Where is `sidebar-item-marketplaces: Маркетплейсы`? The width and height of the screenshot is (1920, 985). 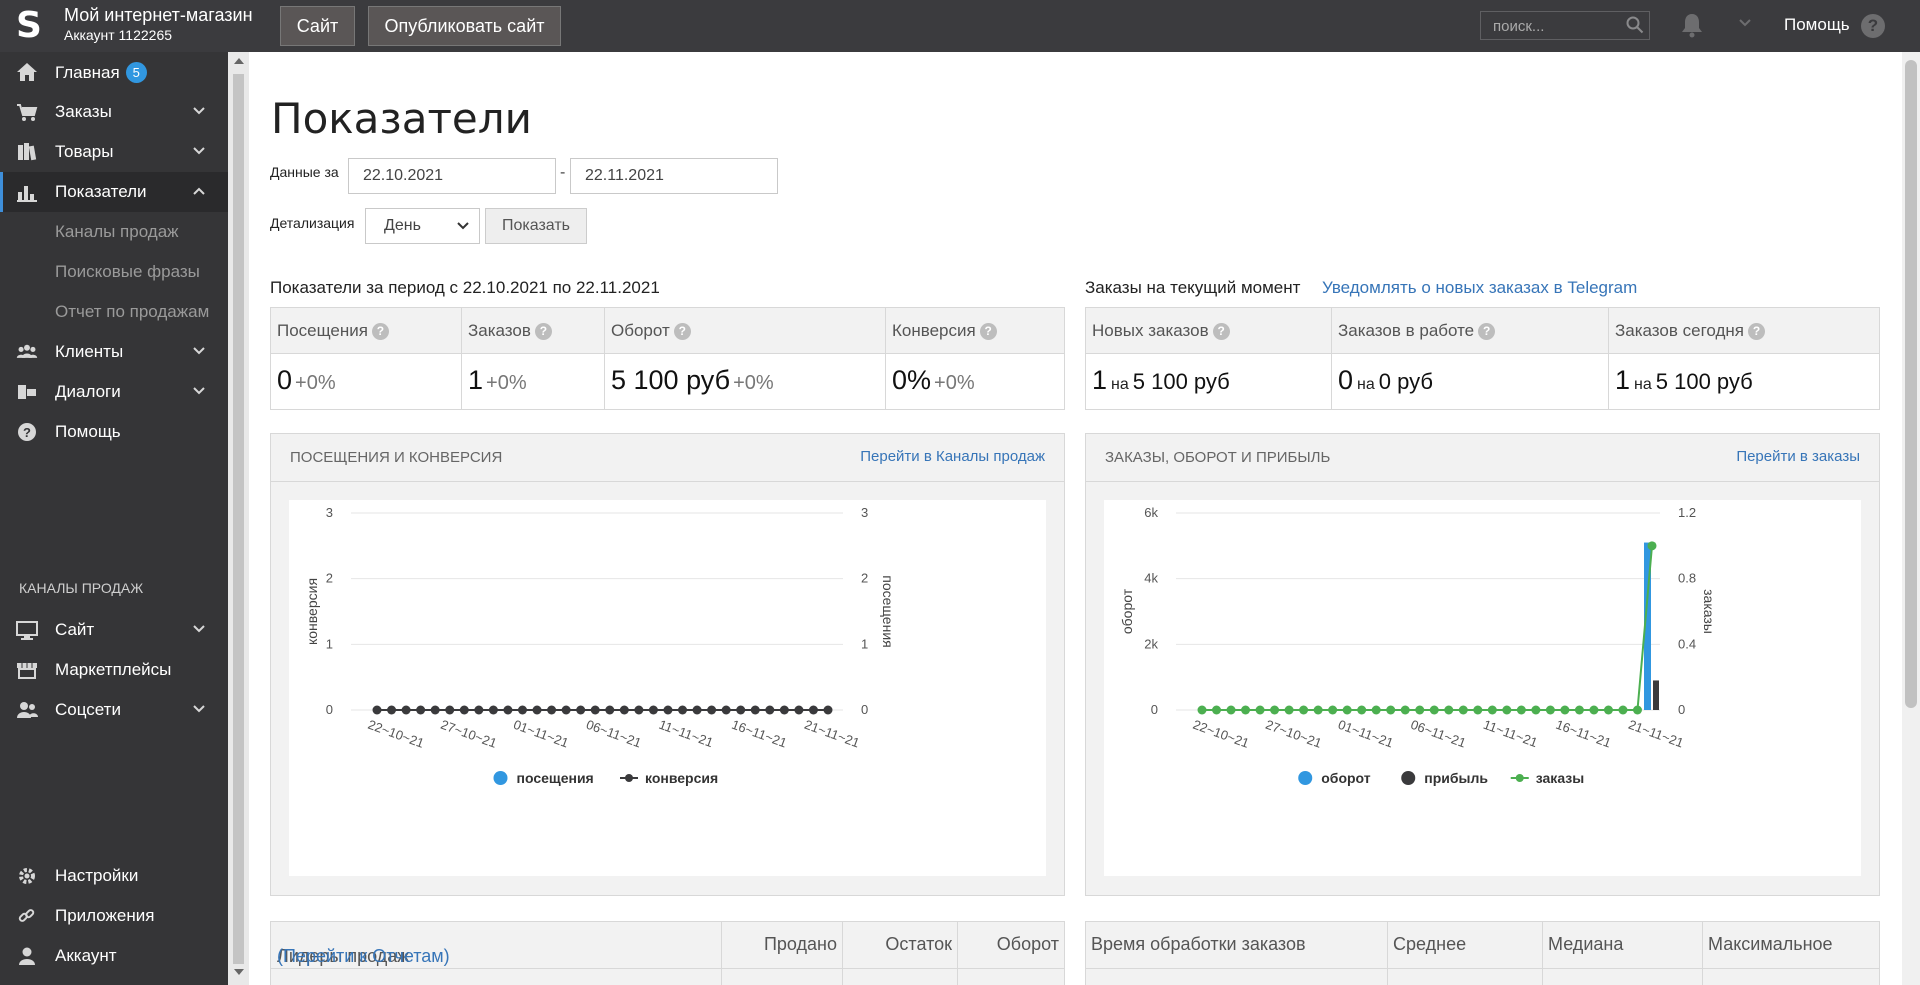
sidebar-item-marketplaces: Маркетплейсы is located at coordinates (114, 670).